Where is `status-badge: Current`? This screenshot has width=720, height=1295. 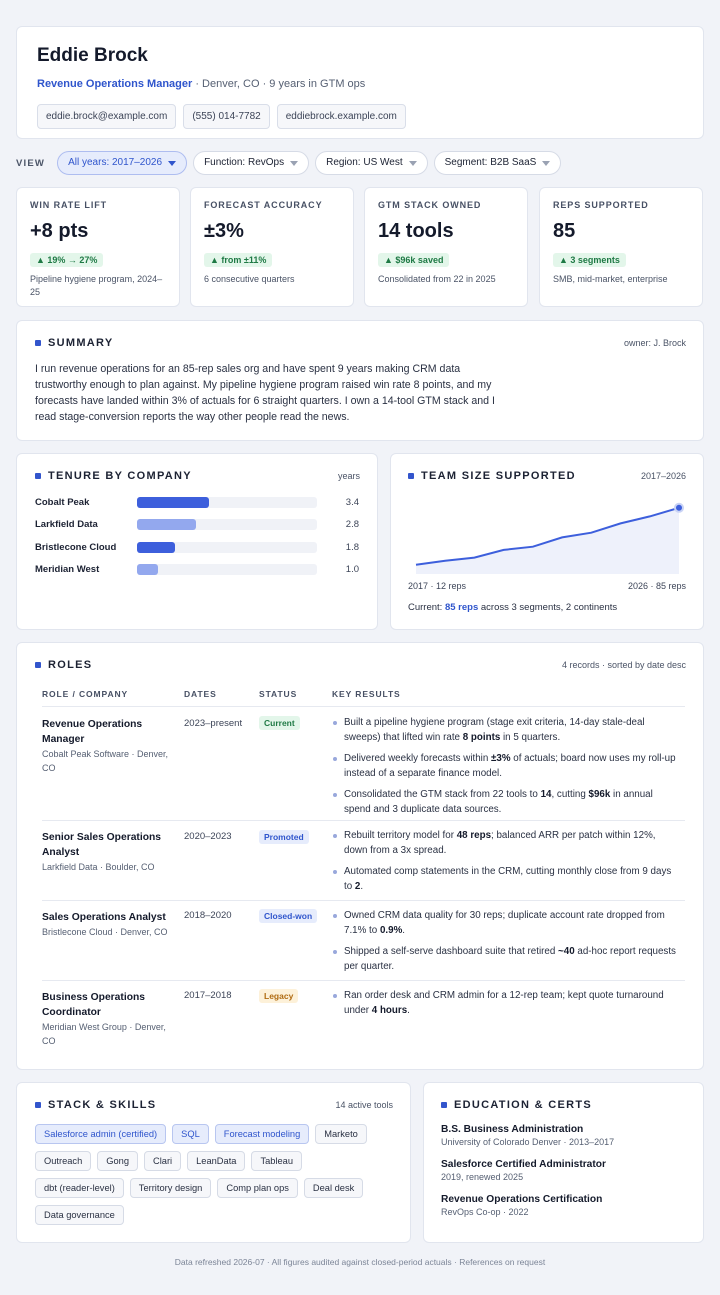
status-badge: Current is located at coordinates (279, 723).